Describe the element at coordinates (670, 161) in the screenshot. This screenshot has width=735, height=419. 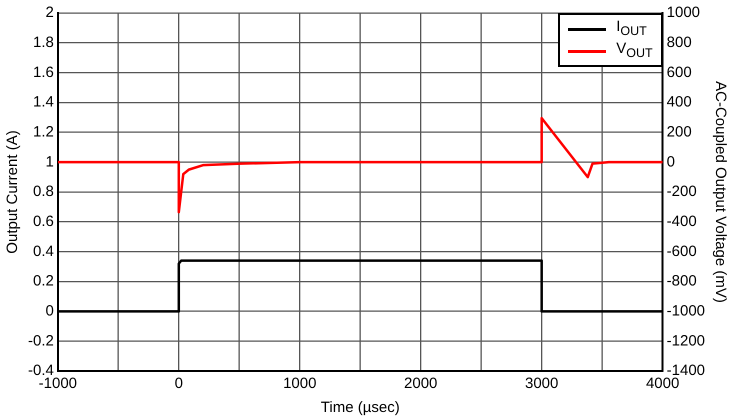
I see `y2-tick-label: 0` at that location.